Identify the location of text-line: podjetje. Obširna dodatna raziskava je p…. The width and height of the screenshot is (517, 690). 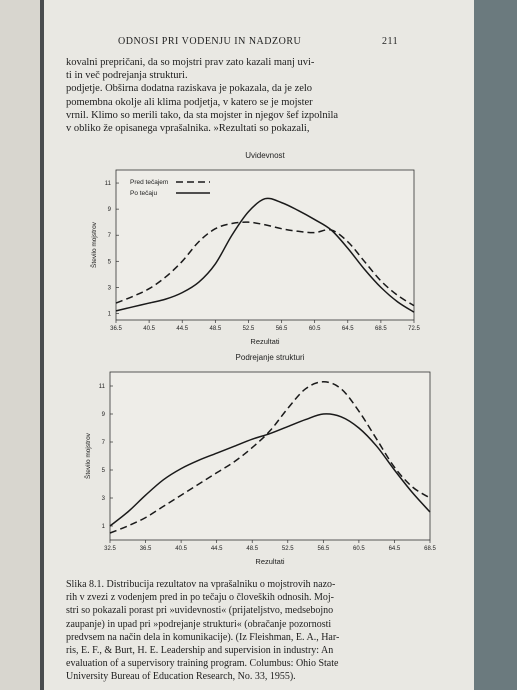
(189, 89).